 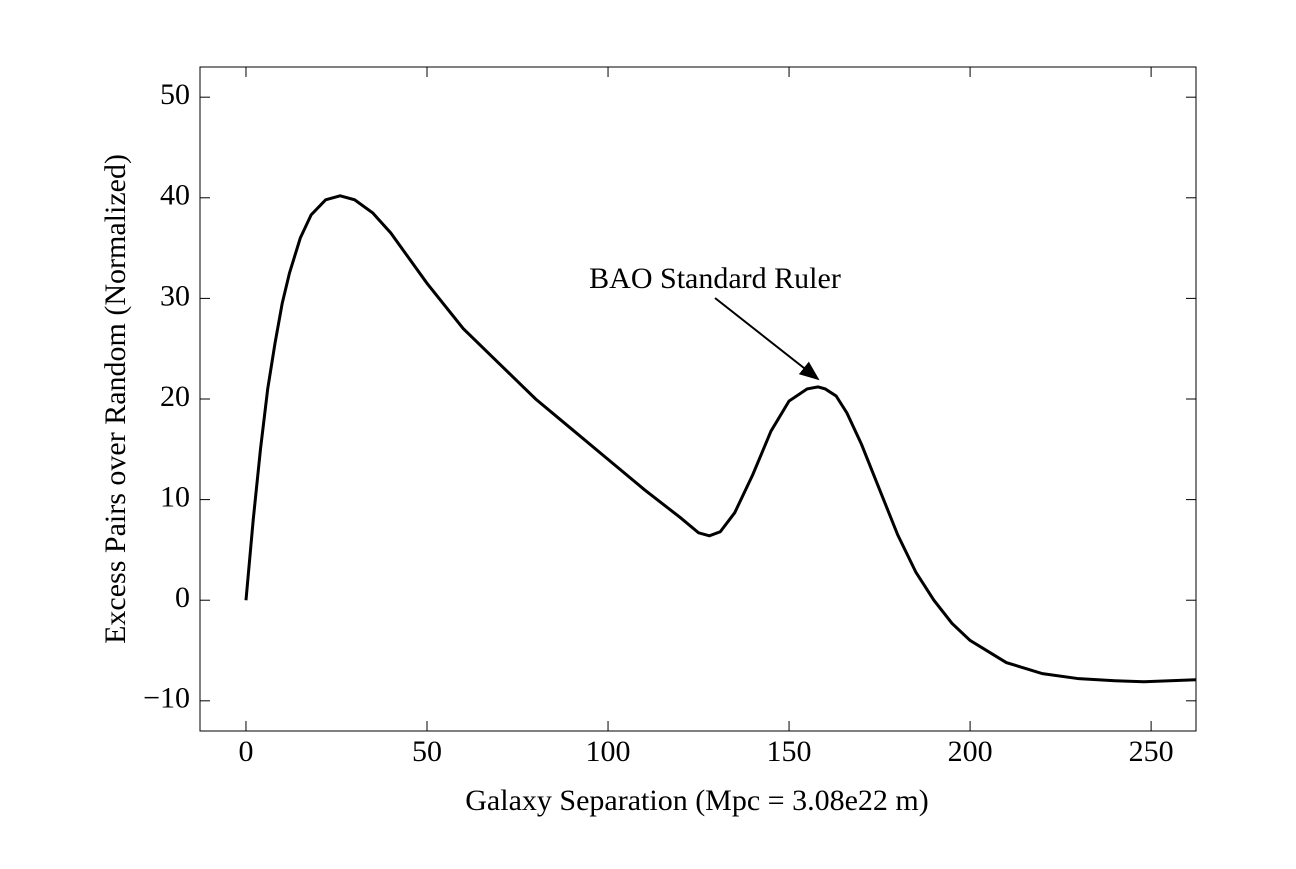 What do you see at coordinates (245, 751) in the screenshot?
I see `x-tick-label: 0` at bounding box center [245, 751].